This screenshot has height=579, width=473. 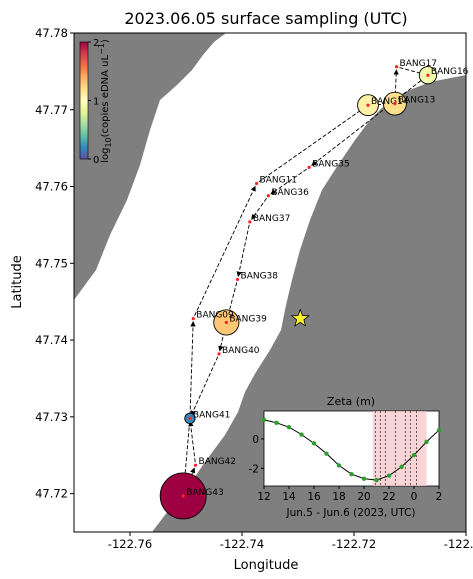 I want to click on y-tick-label: 47.78, so click(x=51, y=33).